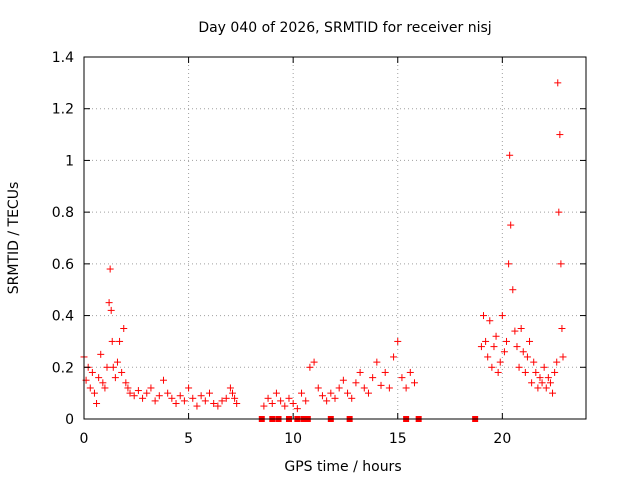 The width and height of the screenshot is (640, 480). What do you see at coordinates (63, 58) in the screenshot?
I see `y-tick-label: 1.4` at bounding box center [63, 58].